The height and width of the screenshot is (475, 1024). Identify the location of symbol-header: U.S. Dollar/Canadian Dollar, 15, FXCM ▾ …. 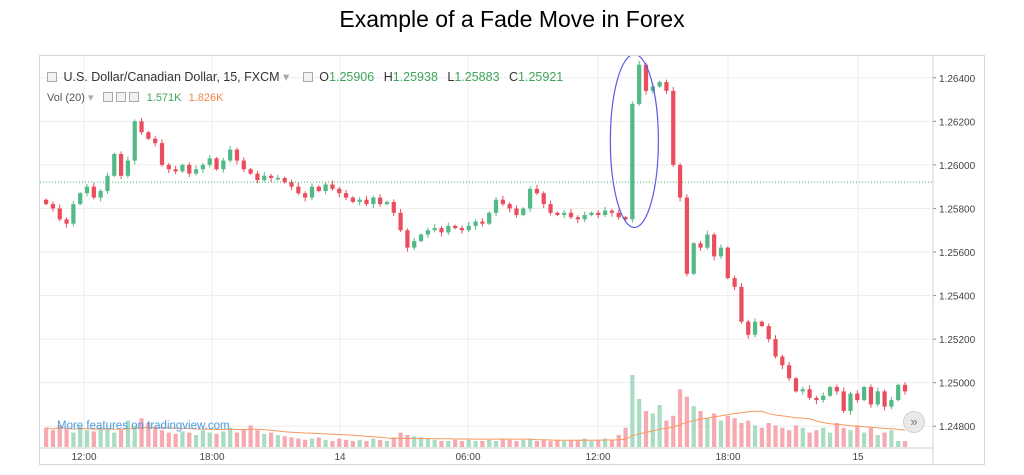
(305, 76).